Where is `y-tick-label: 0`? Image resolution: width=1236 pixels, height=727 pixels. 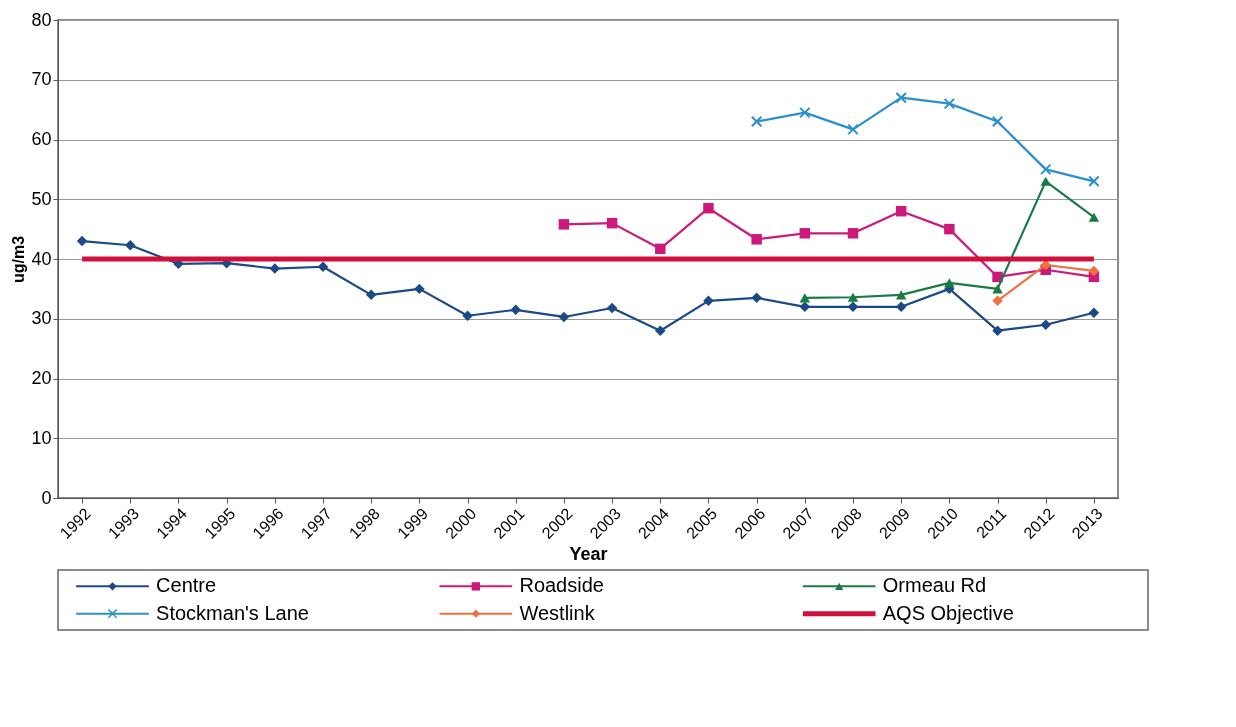
y-tick-label: 0 is located at coordinates (46, 497).